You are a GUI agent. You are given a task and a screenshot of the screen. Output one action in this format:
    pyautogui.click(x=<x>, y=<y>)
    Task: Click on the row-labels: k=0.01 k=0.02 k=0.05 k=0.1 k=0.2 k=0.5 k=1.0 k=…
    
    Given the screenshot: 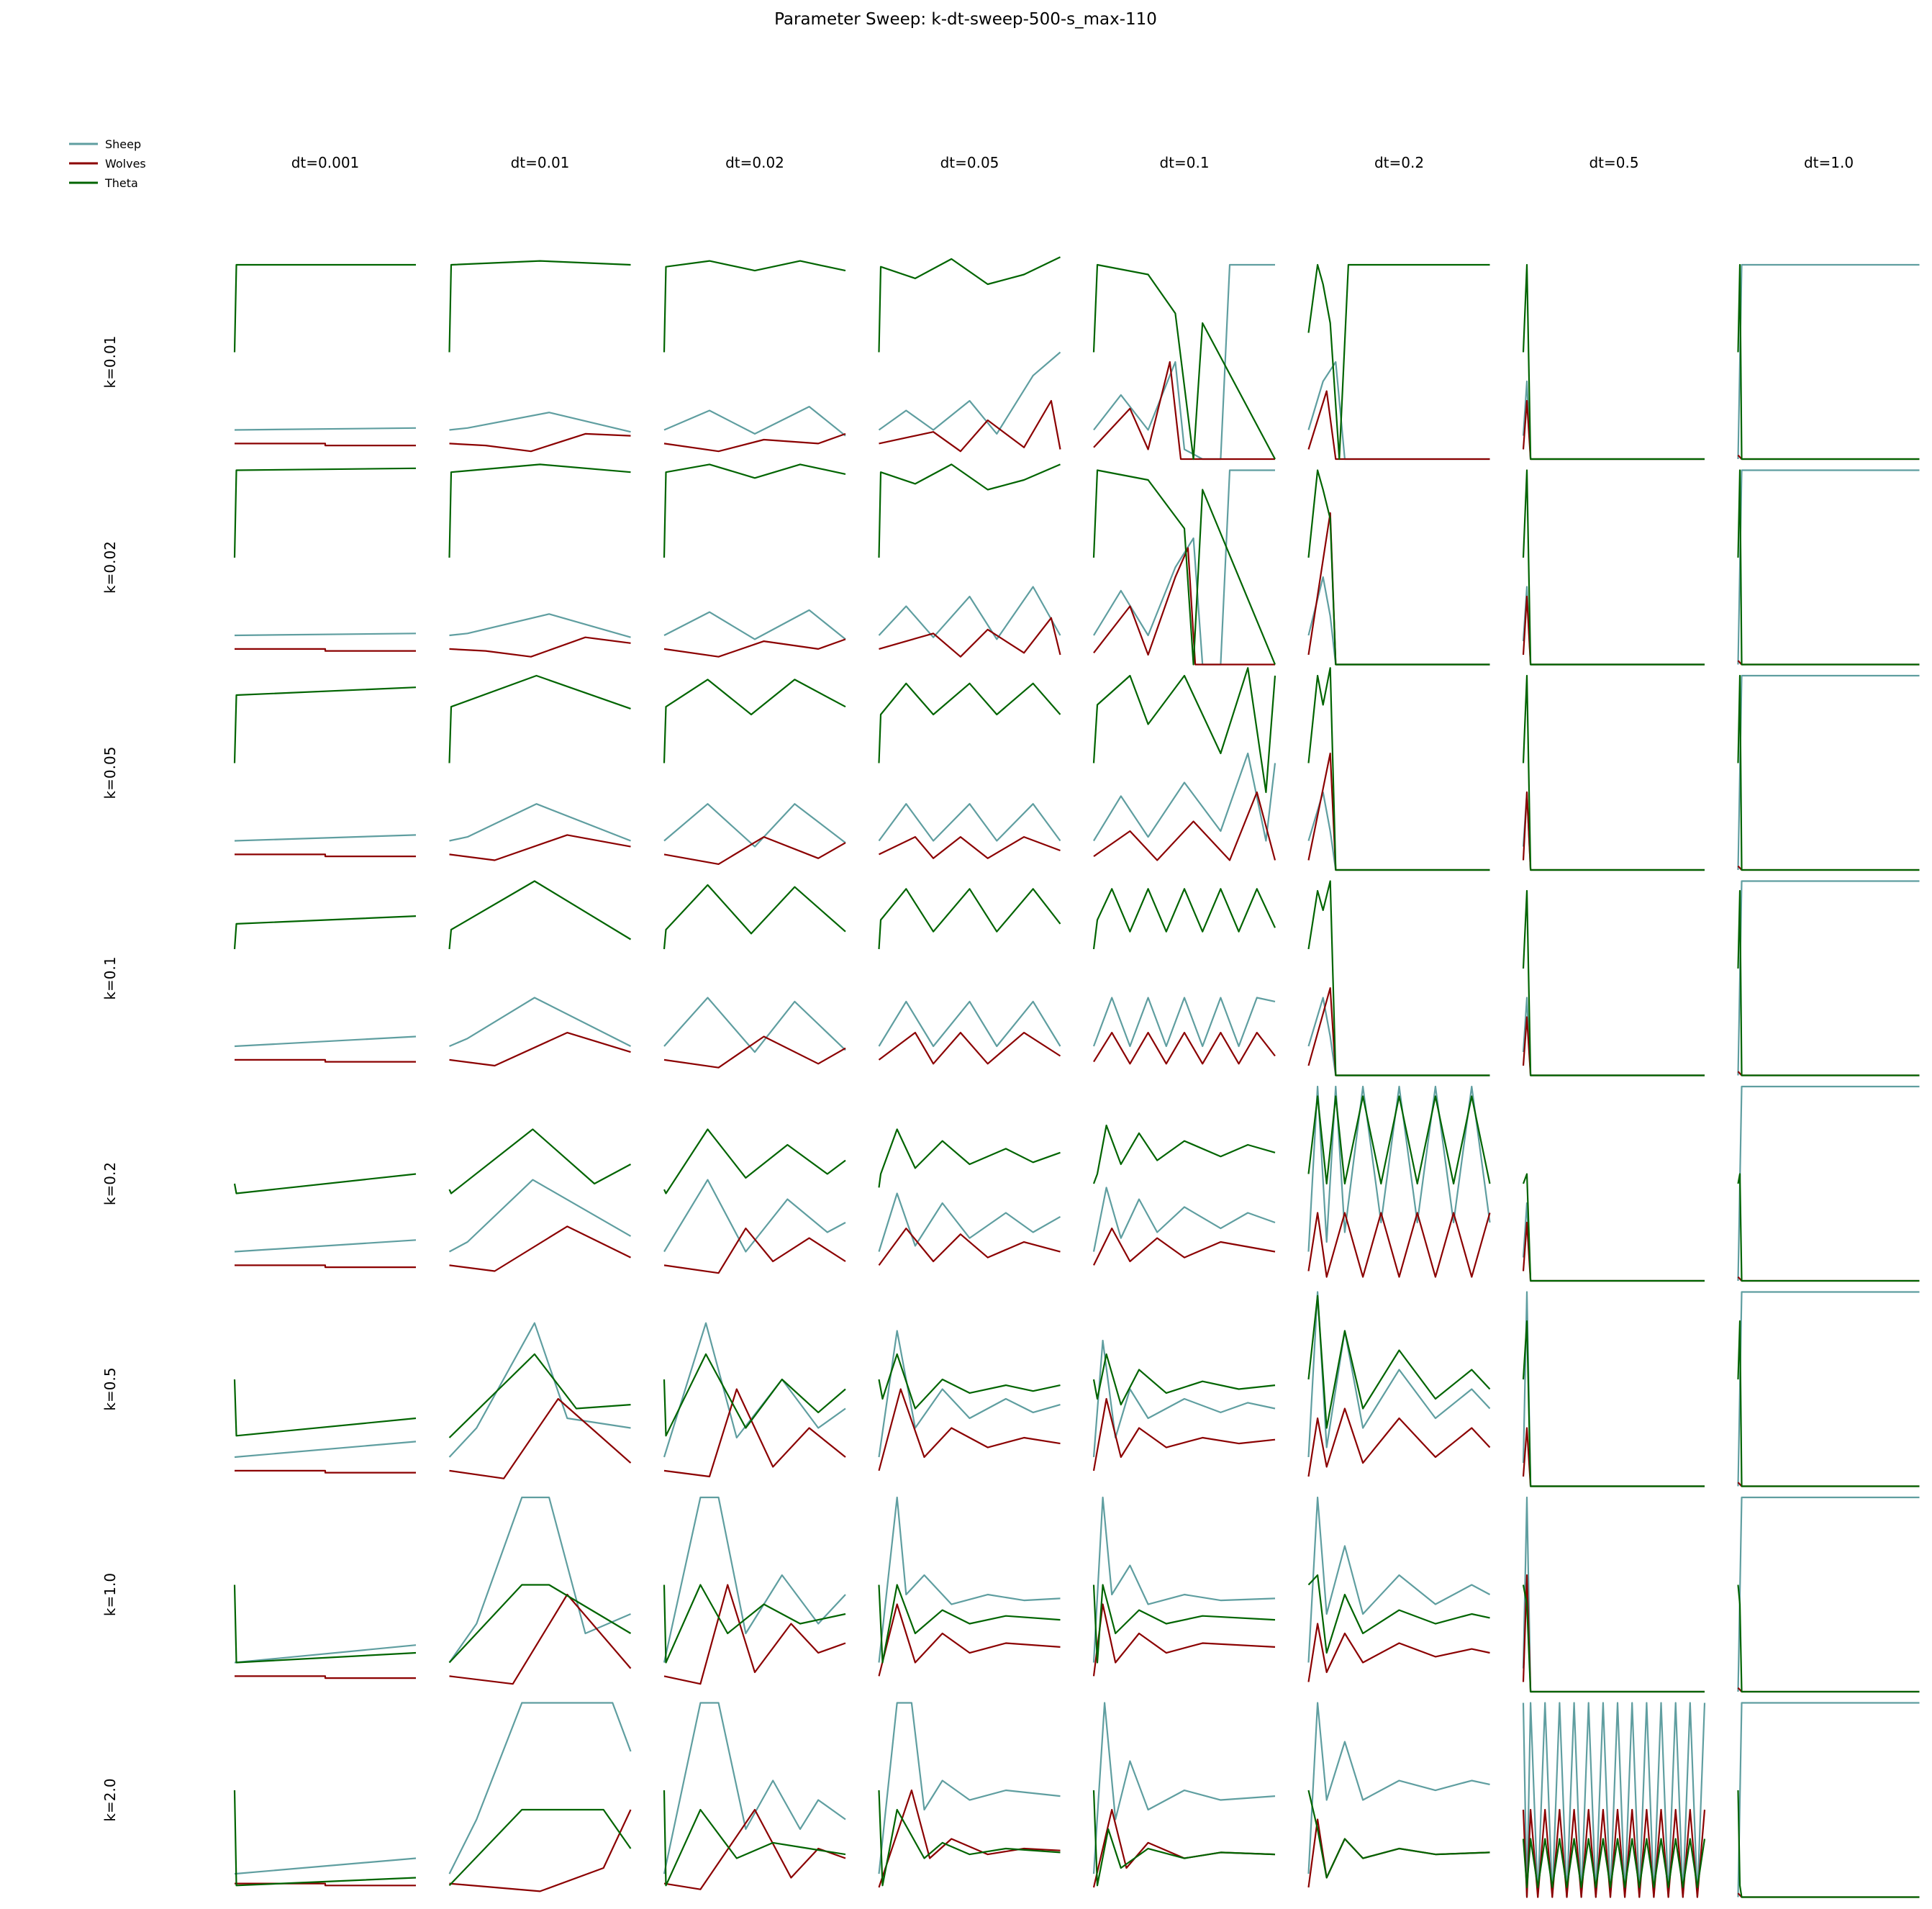 What is the action you would take?
    pyautogui.click(x=110, y=1079)
    